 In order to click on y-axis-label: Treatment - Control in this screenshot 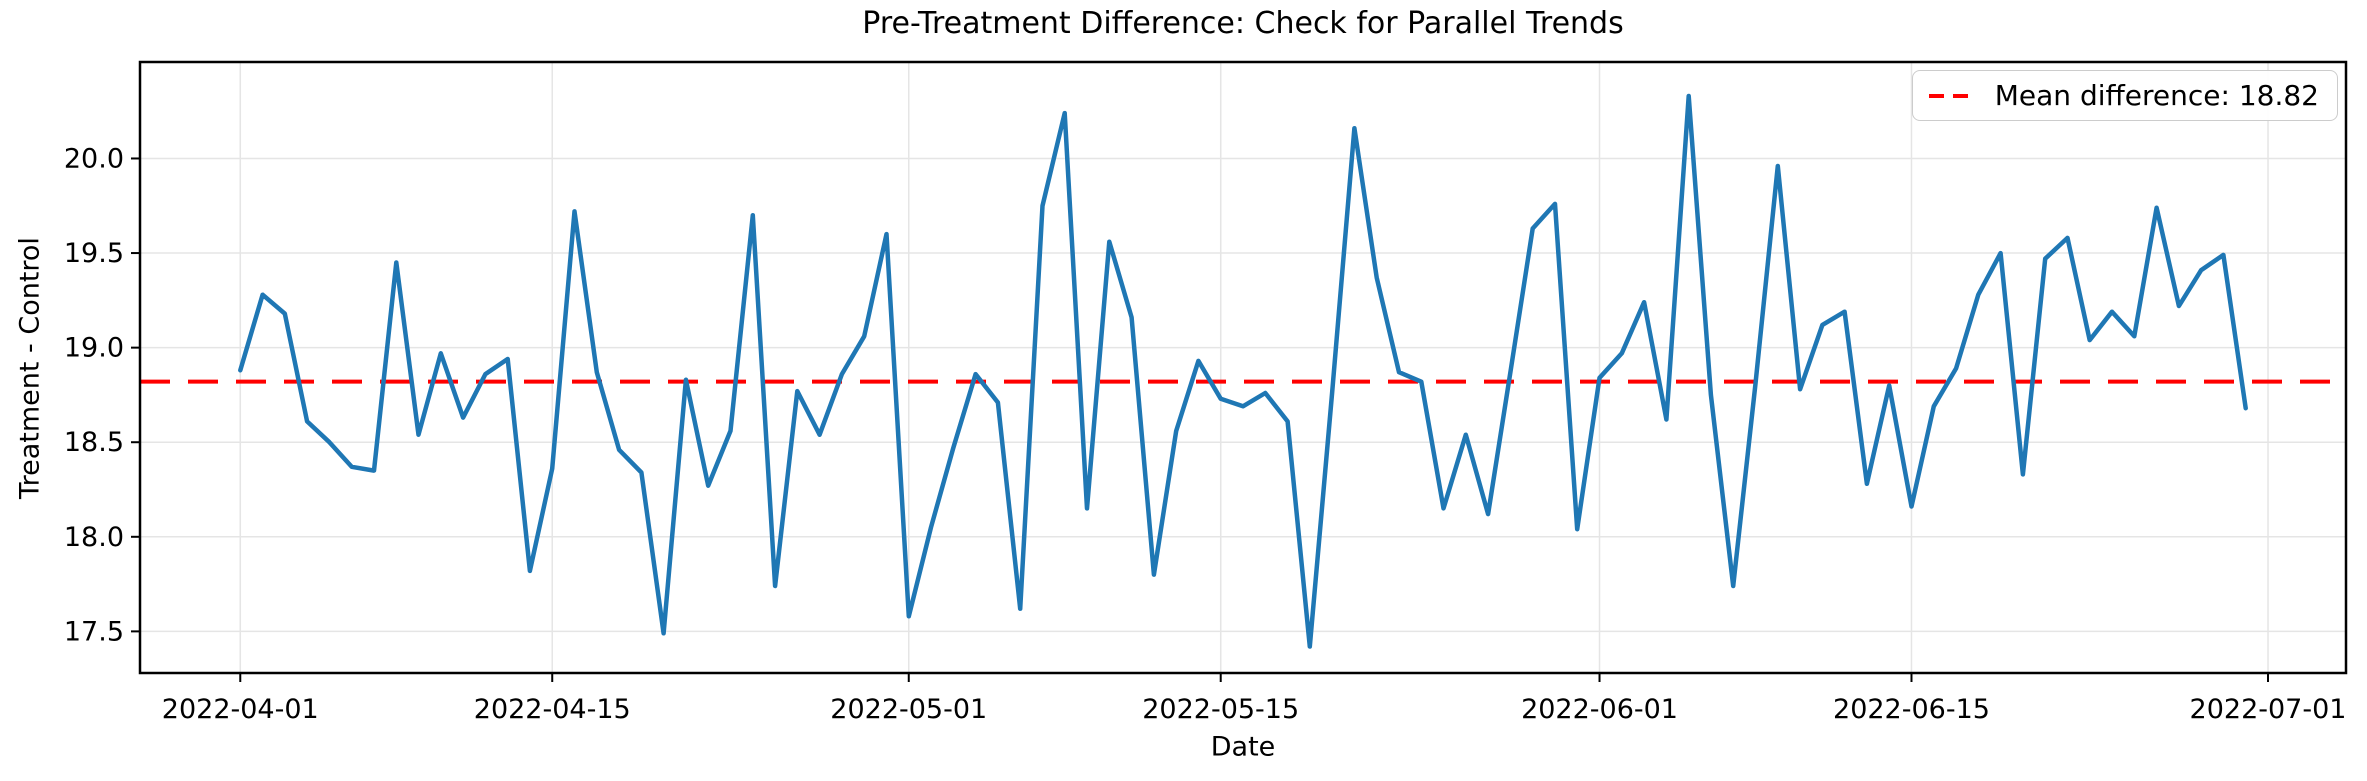, I will do `click(30, 368)`.